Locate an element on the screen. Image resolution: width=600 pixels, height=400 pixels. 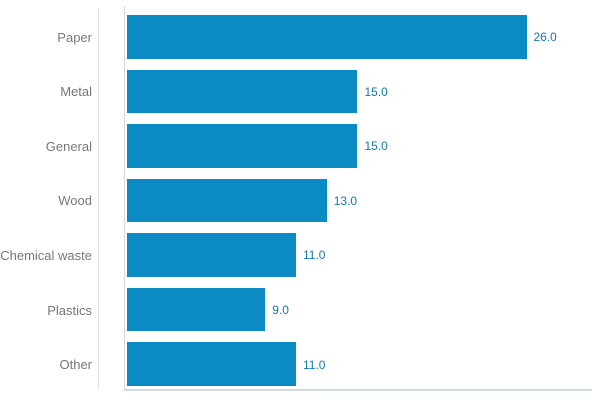
category-label: General is located at coordinates (68, 146).